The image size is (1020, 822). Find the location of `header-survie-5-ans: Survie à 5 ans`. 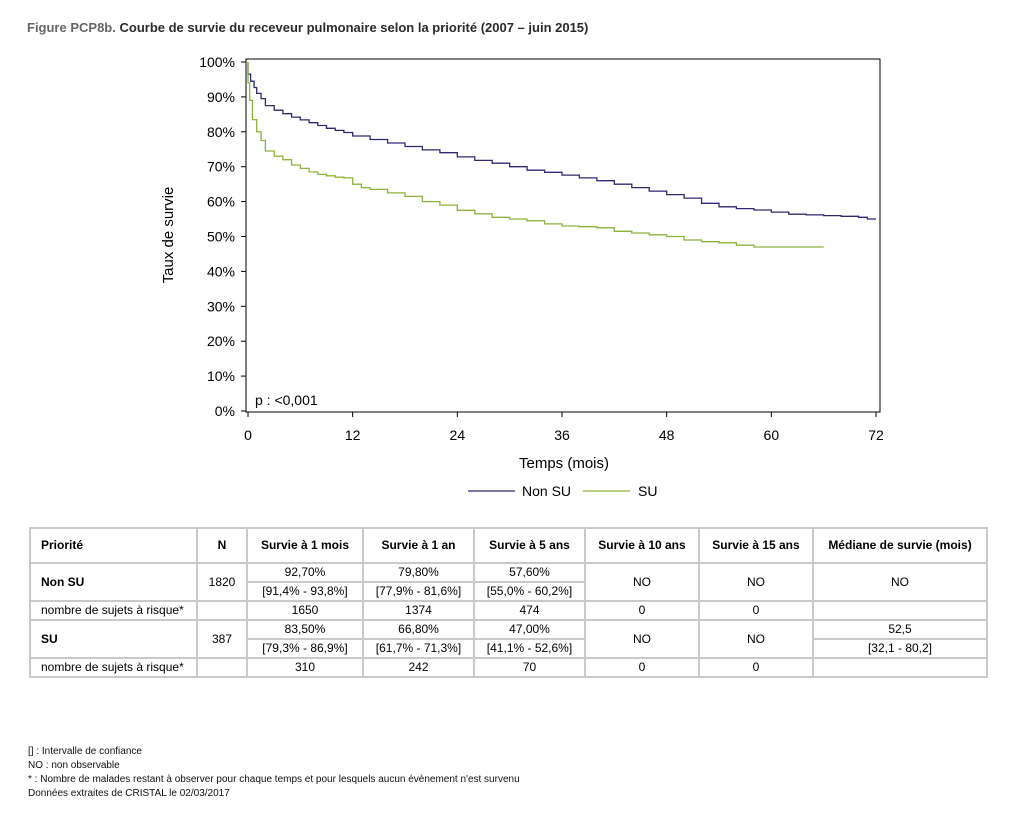

header-survie-5-ans: Survie à 5 ans is located at coordinates (529, 545).